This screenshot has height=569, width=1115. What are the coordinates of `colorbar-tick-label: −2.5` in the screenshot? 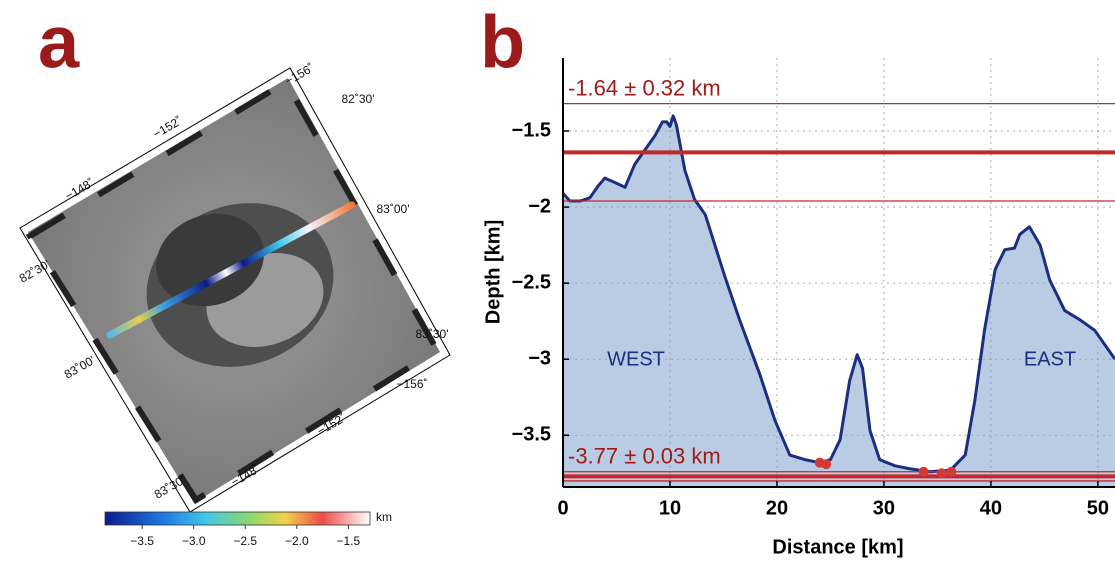 It's located at (245, 541).